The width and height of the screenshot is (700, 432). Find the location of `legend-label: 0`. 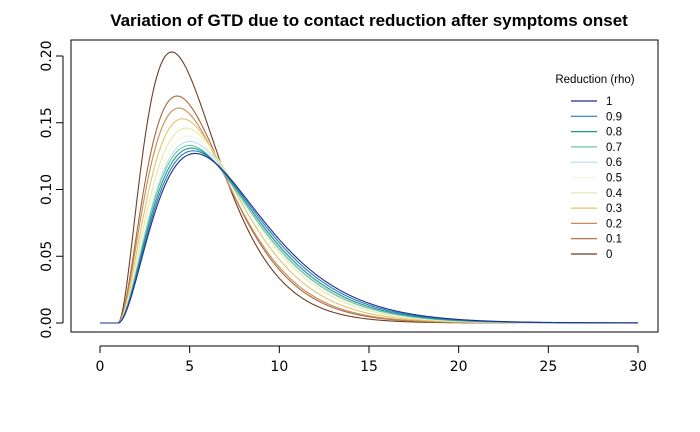

legend-label: 0 is located at coordinates (609, 255).